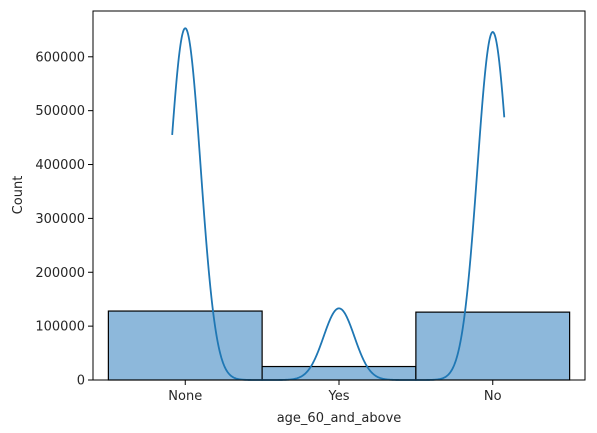 The height and width of the screenshot is (433, 597). I want to click on x-tick-label: Yes, so click(339, 396).